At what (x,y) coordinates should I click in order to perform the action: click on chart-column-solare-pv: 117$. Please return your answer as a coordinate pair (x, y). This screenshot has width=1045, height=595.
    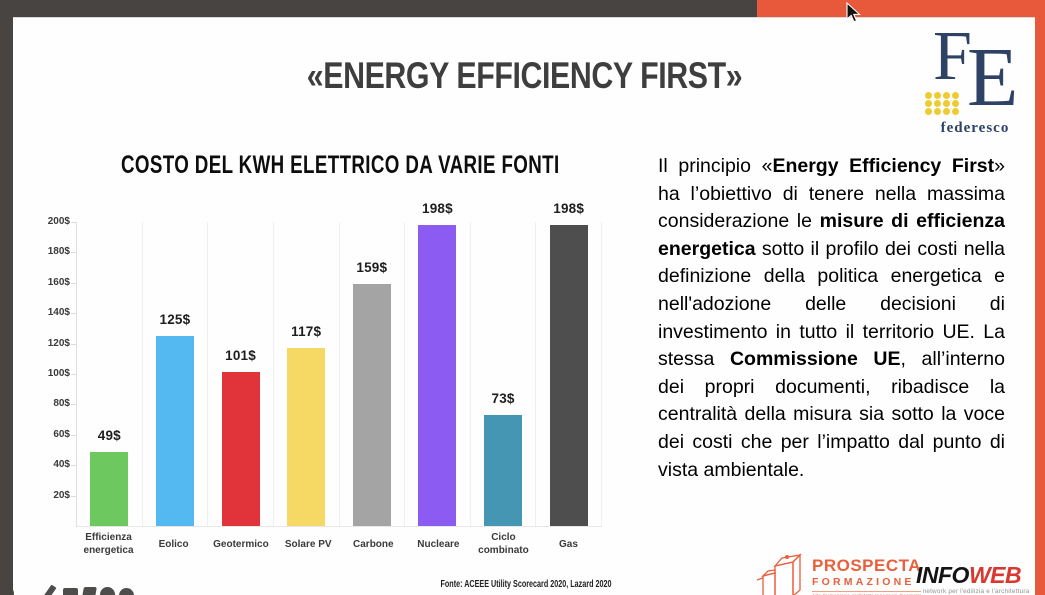
    Looking at the image, I should click on (307, 374).